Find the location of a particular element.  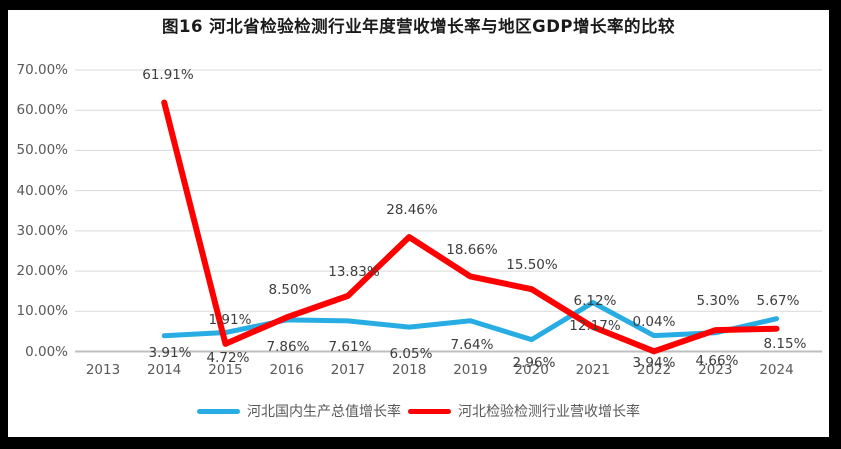

data-label: 61.91% is located at coordinates (168, 75).